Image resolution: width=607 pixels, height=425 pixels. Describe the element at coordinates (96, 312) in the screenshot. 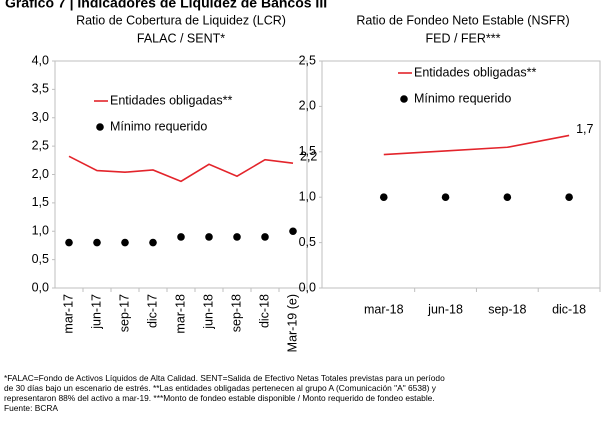

I see `x-tick-label: jun-17` at that location.